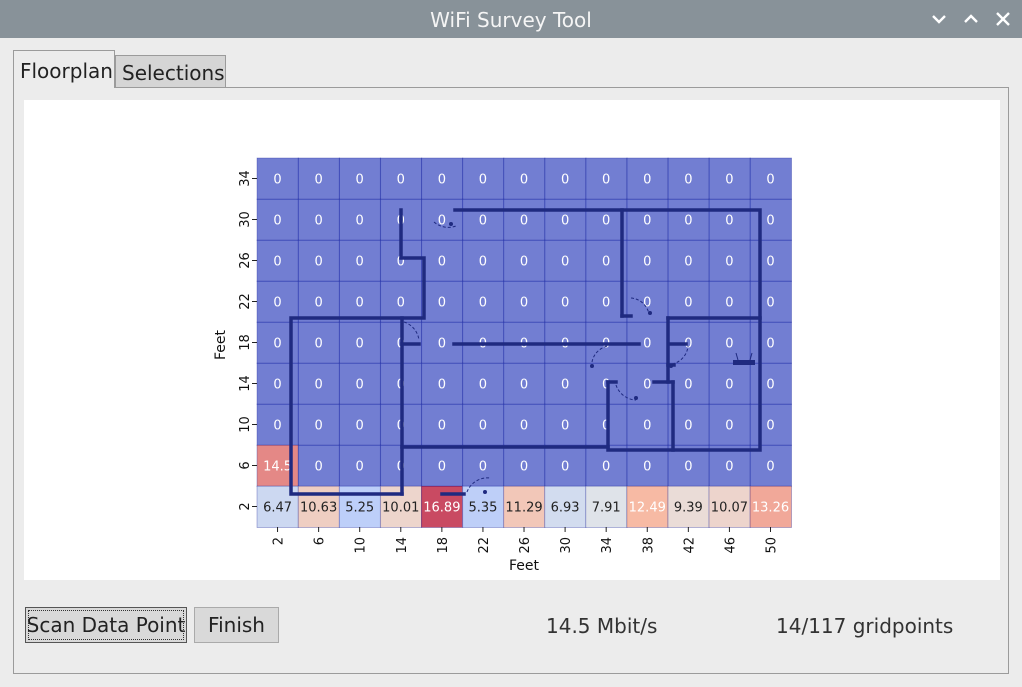 The width and height of the screenshot is (1022, 687). Describe the element at coordinates (64, 69) in the screenshot. I see `tab-floorplan: Floorplan` at that location.